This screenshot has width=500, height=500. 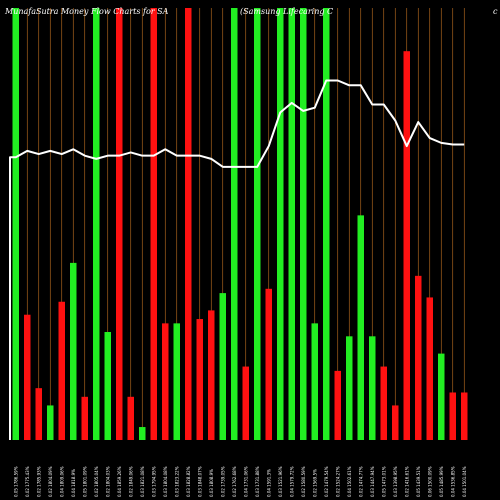 I want to click on x-tick-label: 0.06 1500.09%, so click(x=429, y=481).